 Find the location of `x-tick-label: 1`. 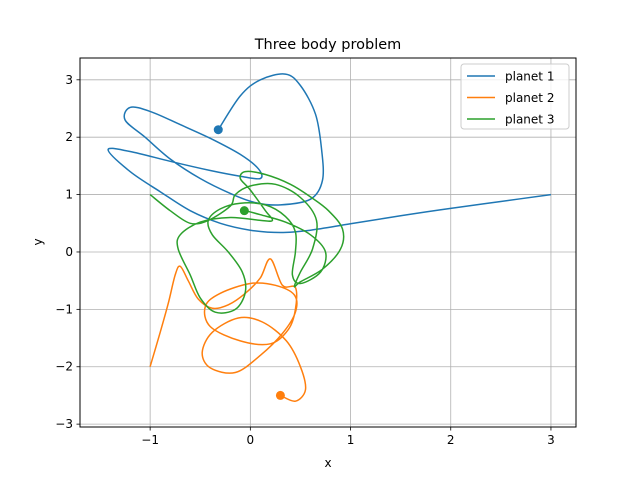

x-tick-label: 1 is located at coordinates (351, 440).